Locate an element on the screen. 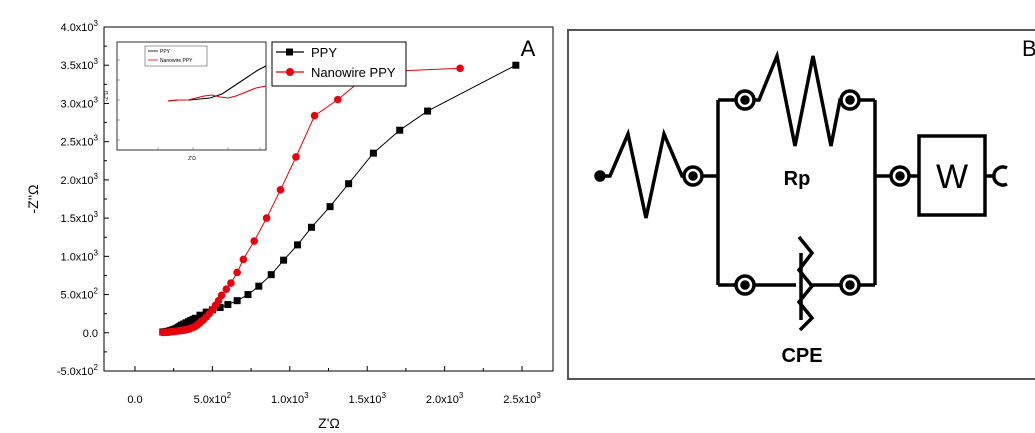  inset-x-ticks is located at coordinates (209, 148).